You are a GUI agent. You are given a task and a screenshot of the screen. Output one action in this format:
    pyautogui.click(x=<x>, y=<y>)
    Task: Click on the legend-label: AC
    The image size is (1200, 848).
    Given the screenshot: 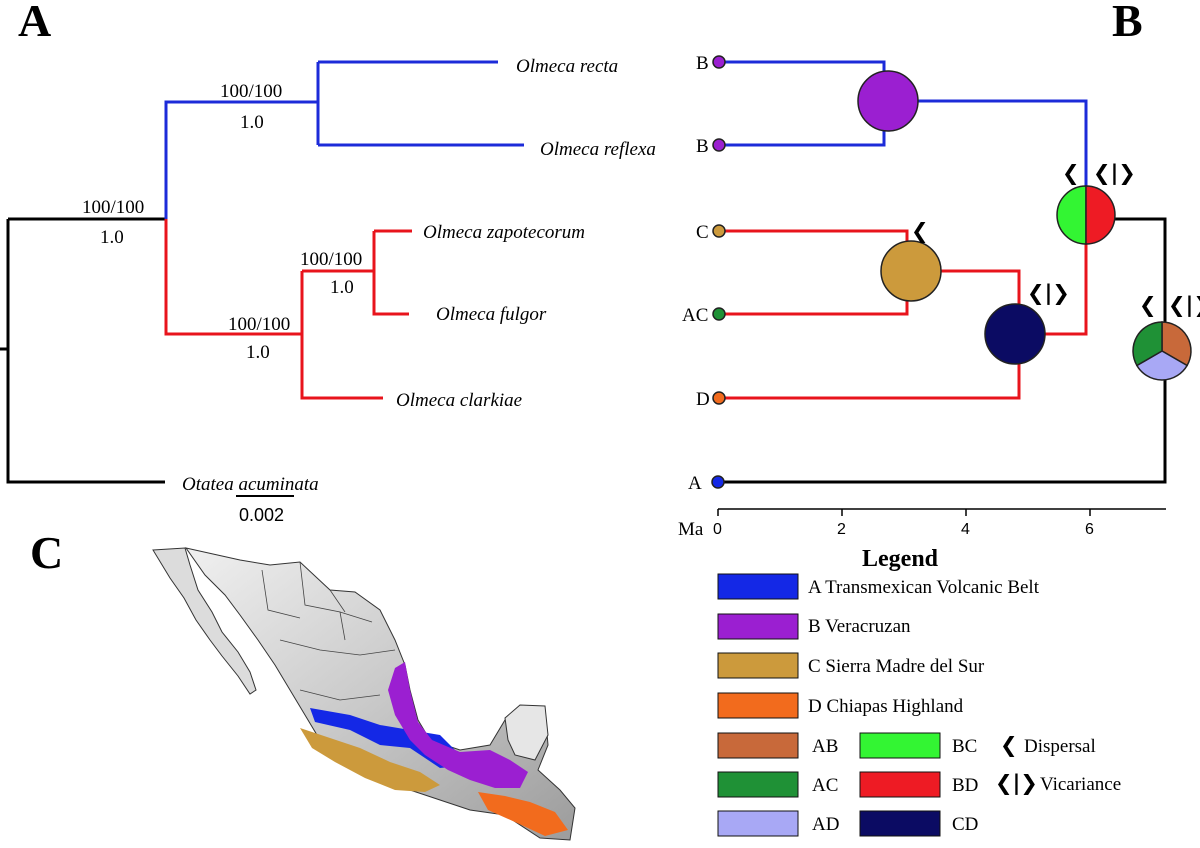 What is the action you would take?
    pyautogui.click(x=825, y=785)
    